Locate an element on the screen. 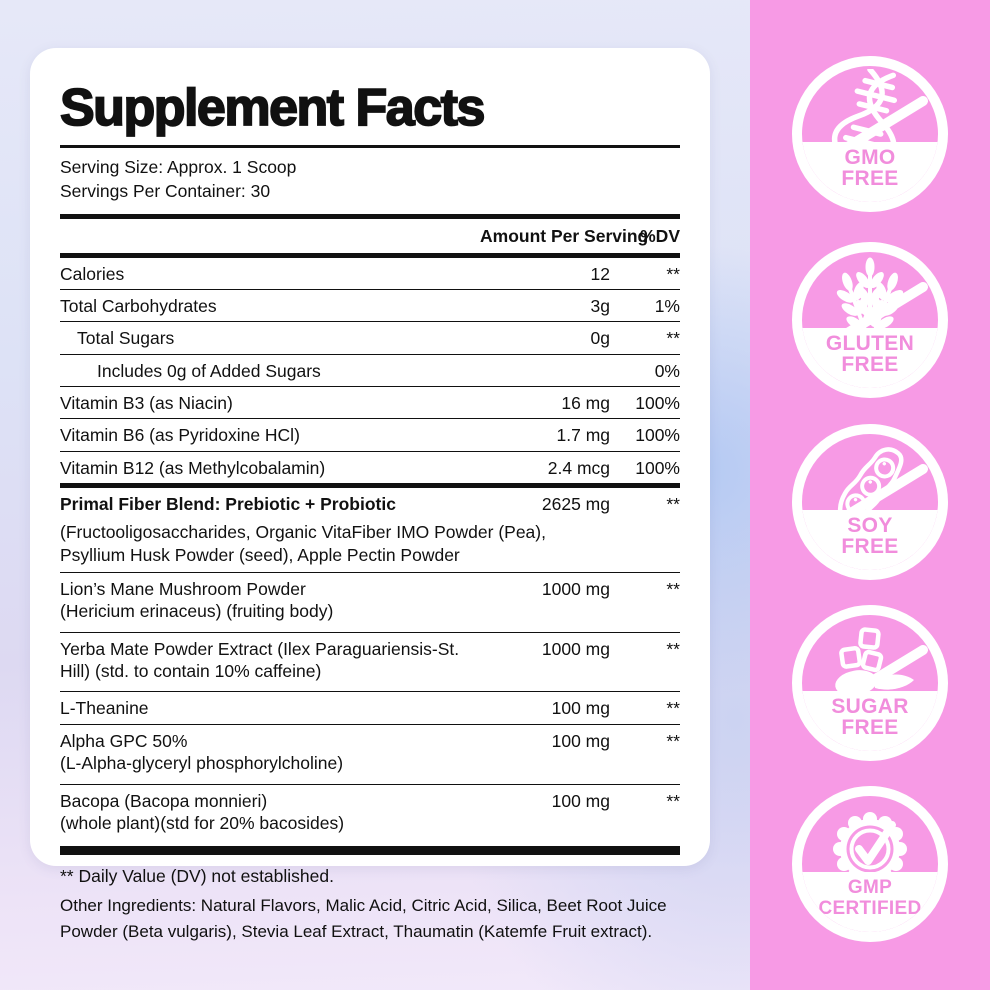  badge-gluten-free: GLUTEN FREE is located at coordinates (870, 320).